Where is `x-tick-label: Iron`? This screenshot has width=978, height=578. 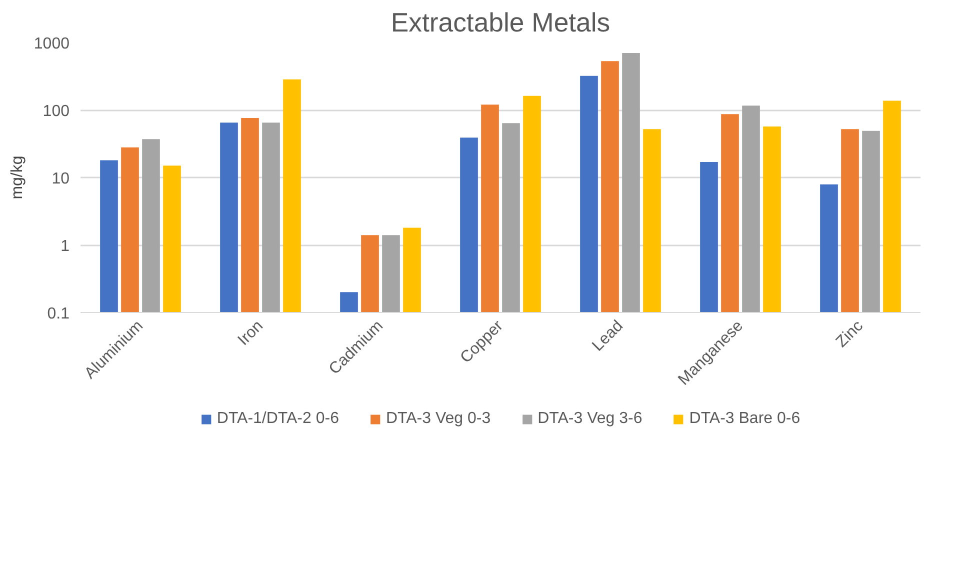
x-tick-label: Iron is located at coordinates (250, 333).